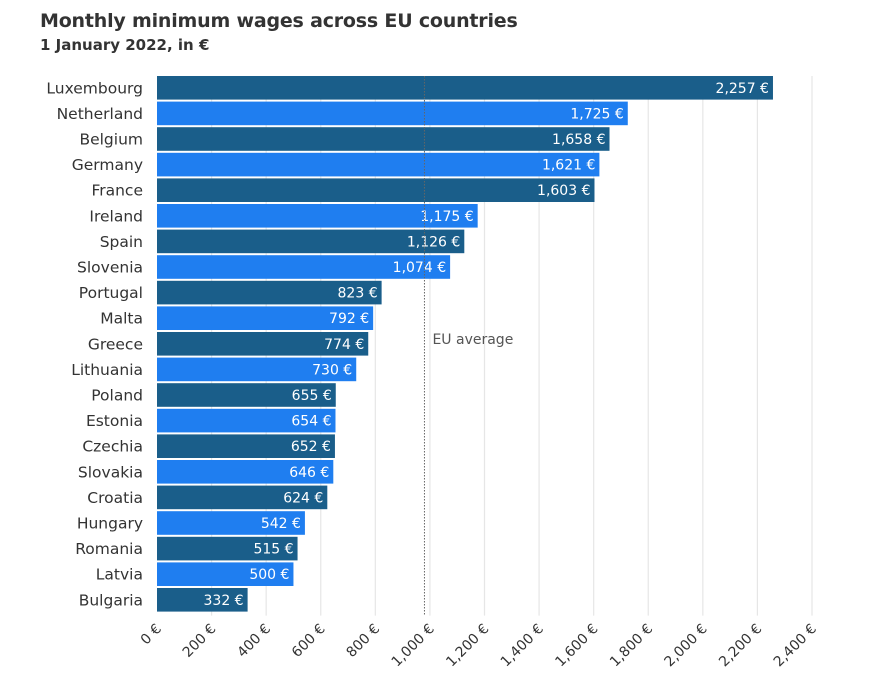  I want to click on data-label: 792 €, so click(349, 319).